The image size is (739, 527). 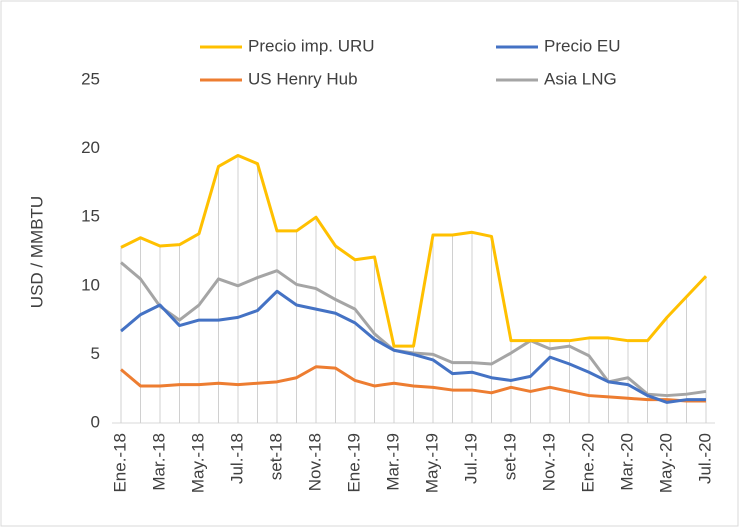 I want to click on x-tick-label: May.-20, so click(x=665, y=463).